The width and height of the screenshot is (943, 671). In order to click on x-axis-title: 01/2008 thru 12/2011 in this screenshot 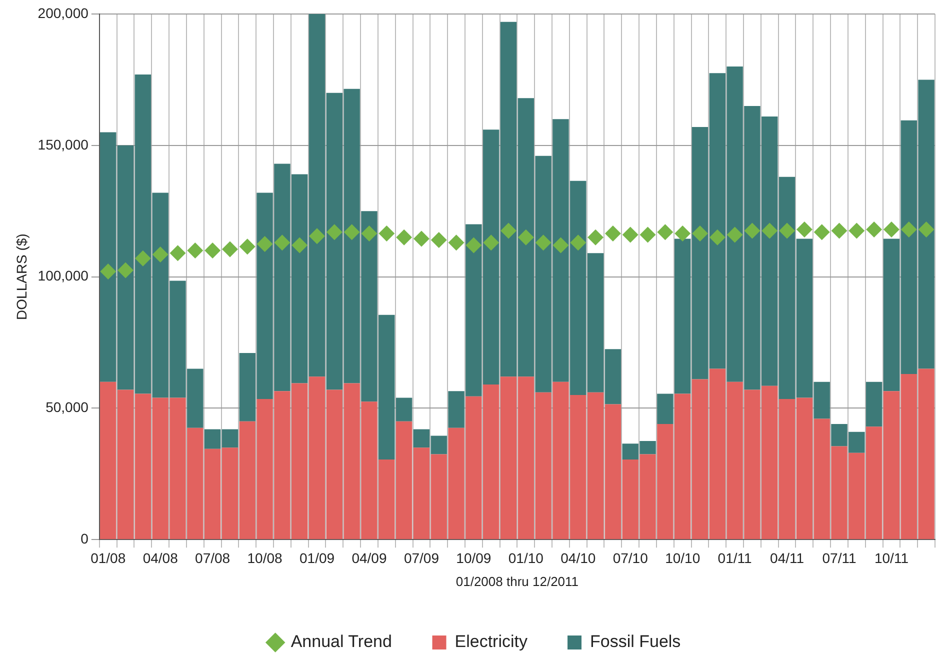, I will do `click(517, 581)`.